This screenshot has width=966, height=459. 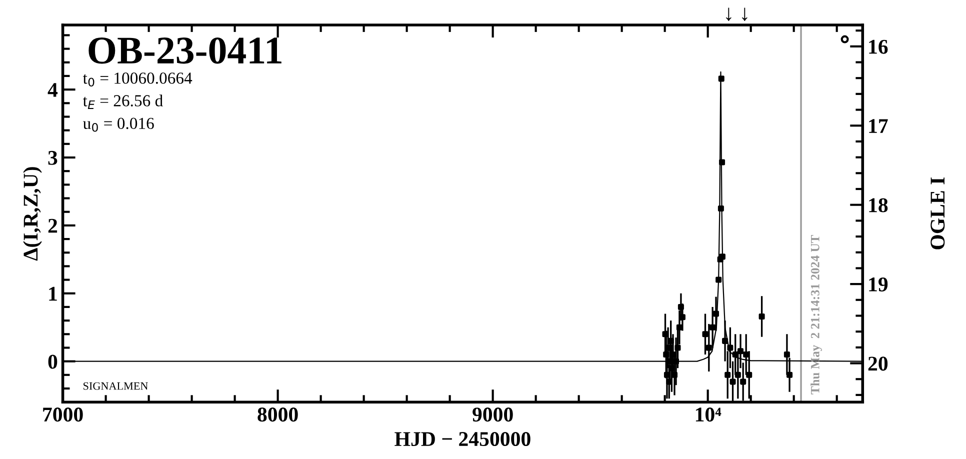 What do you see at coordinates (462, 439) in the screenshot?
I see `x-axis-title: HJD − 2450000` at bounding box center [462, 439].